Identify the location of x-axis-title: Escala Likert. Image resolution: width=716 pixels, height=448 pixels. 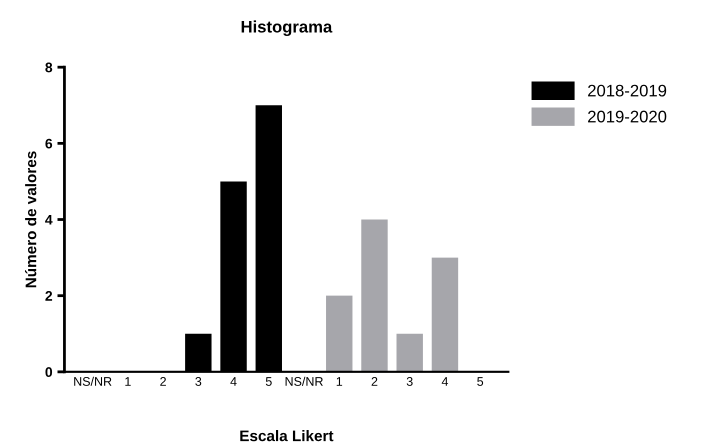
(287, 436).